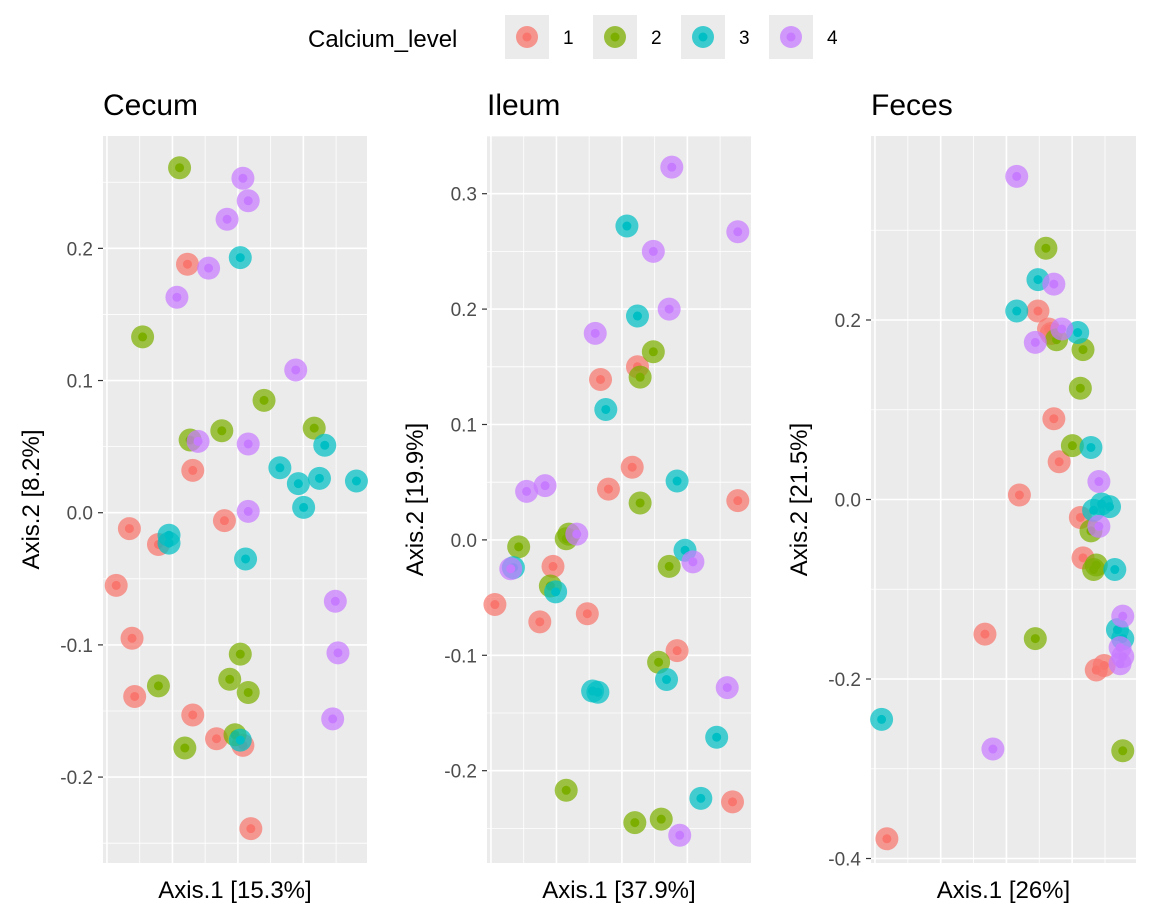 This screenshot has width=1152, height=921. Describe the element at coordinates (415, 499) in the screenshot. I see `y-axis-label: Axis.2 [19.9%]` at that location.